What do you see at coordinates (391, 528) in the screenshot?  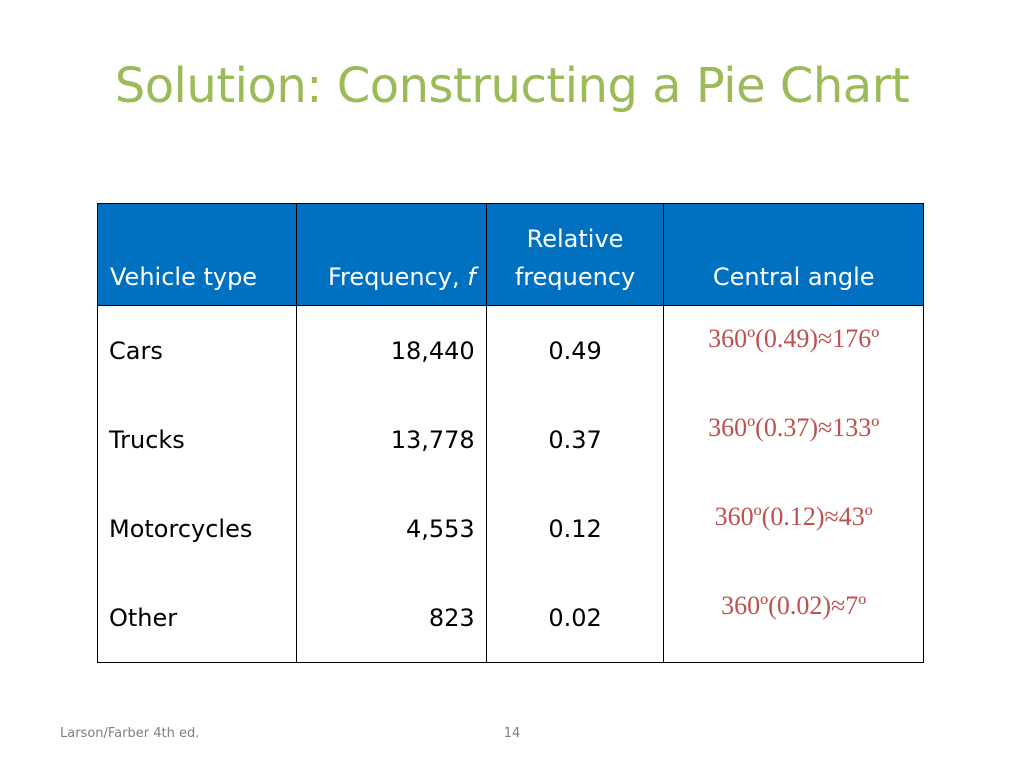 I see `cell-frequency: 4,553` at bounding box center [391, 528].